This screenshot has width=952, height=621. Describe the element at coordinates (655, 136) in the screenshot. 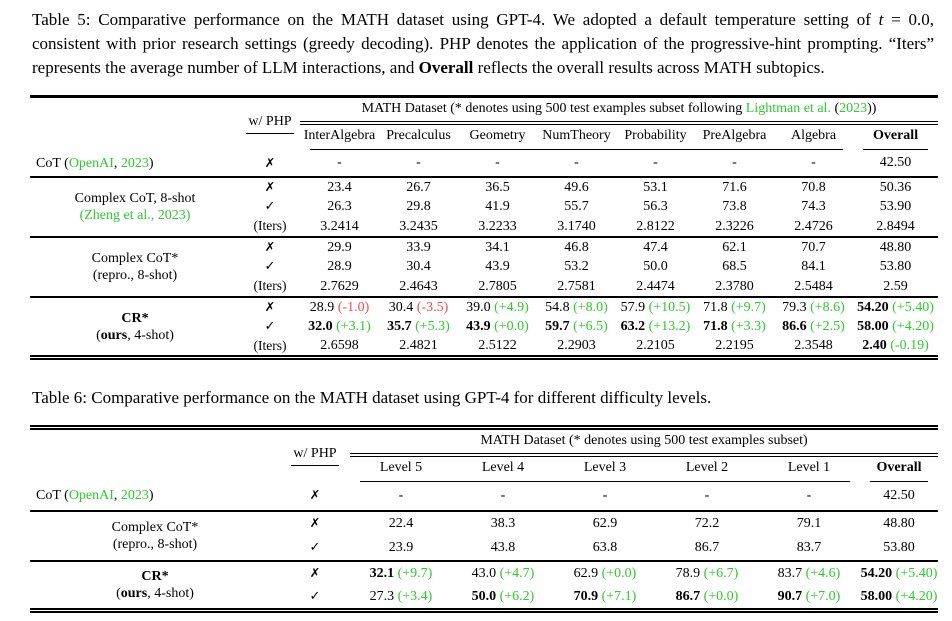

I see `column-header: Probability` at that location.